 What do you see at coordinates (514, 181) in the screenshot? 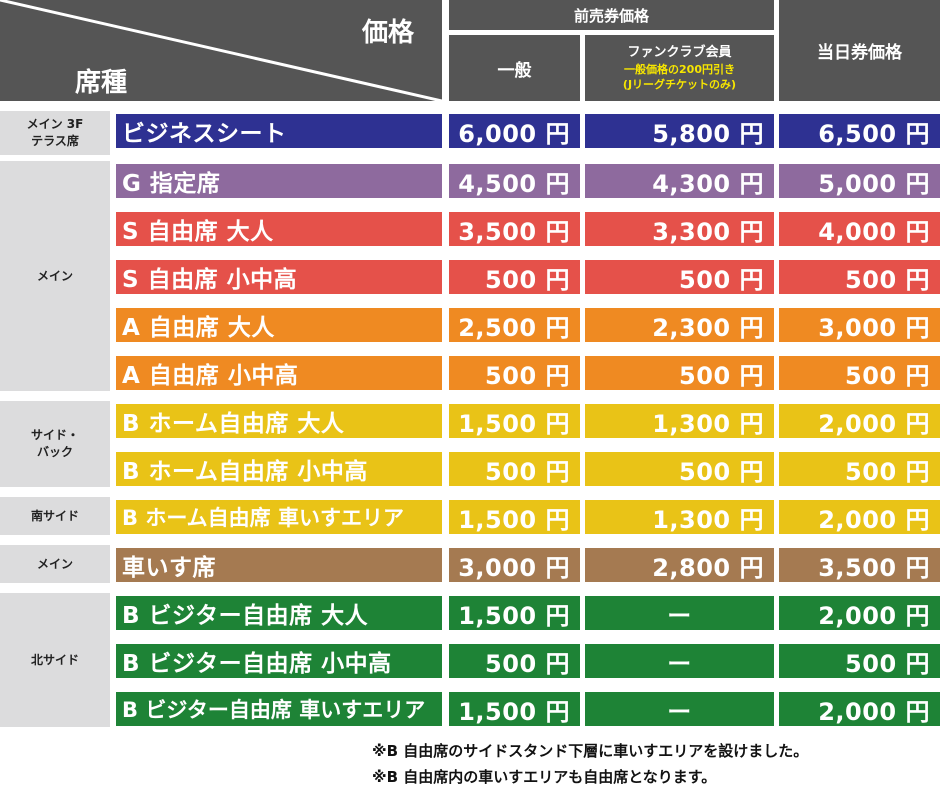
I see `general-price: 4,500 円` at bounding box center [514, 181].